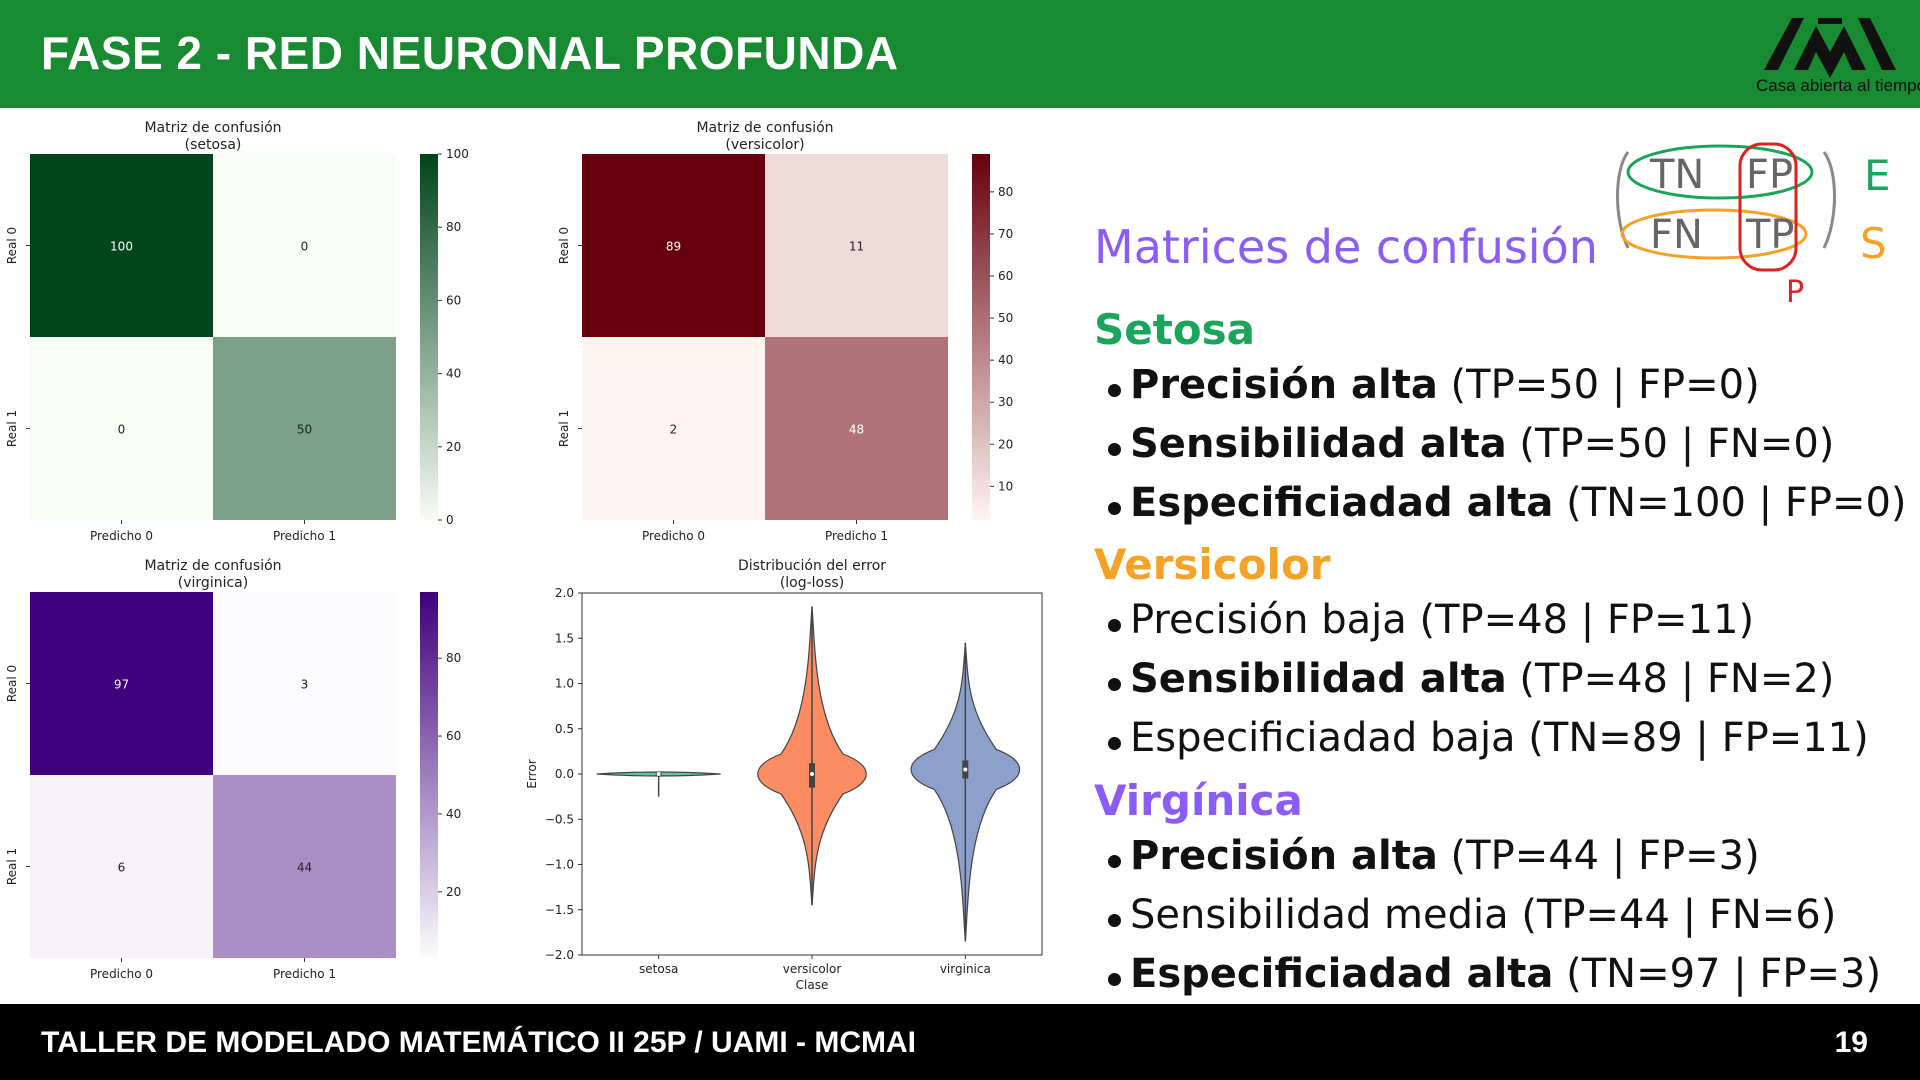  Describe the element at coordinates (450, 520) in the screenshot. I see `colorbar-tick-label: 0` at that location.